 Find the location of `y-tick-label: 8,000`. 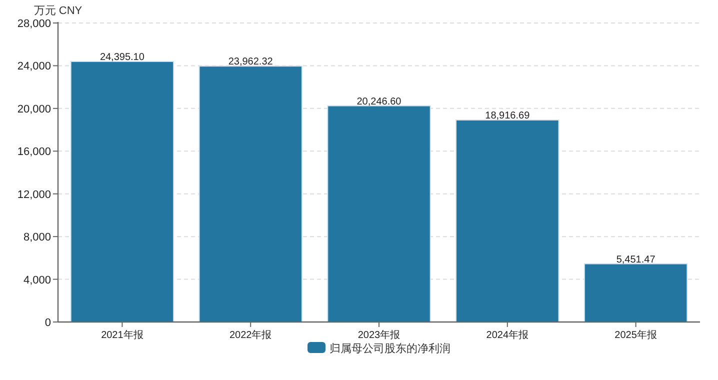

y-tick-label: 8,000 is located at coordinates (37, 238).